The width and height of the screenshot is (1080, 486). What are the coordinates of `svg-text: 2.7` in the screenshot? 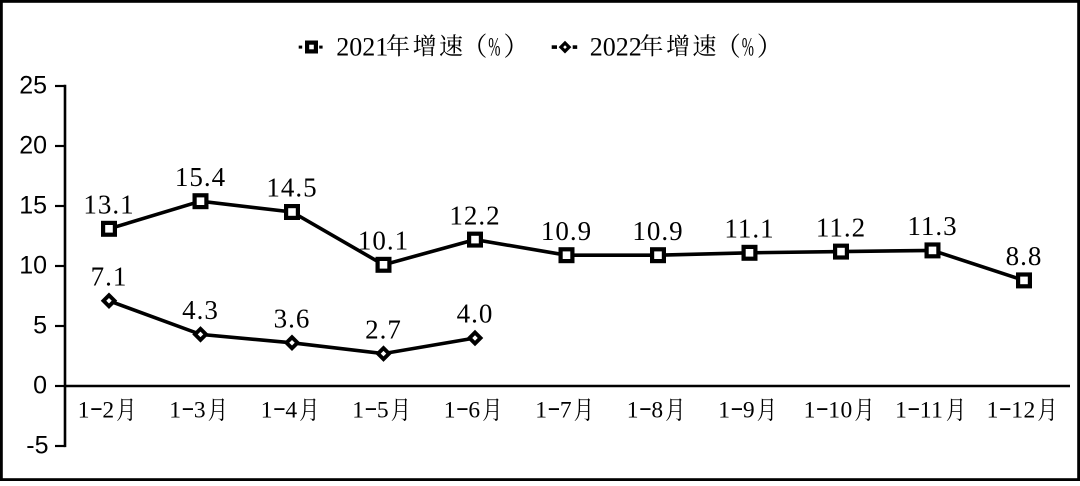 It's located at (383, 329).